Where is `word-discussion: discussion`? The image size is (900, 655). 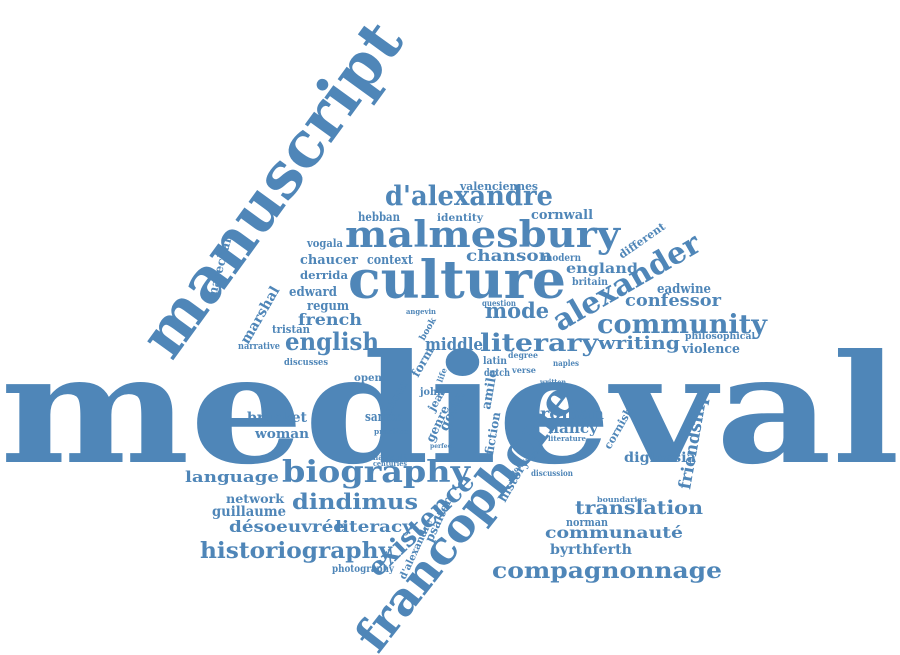
word-discussion: discussion is located at coordinates (552, 473).